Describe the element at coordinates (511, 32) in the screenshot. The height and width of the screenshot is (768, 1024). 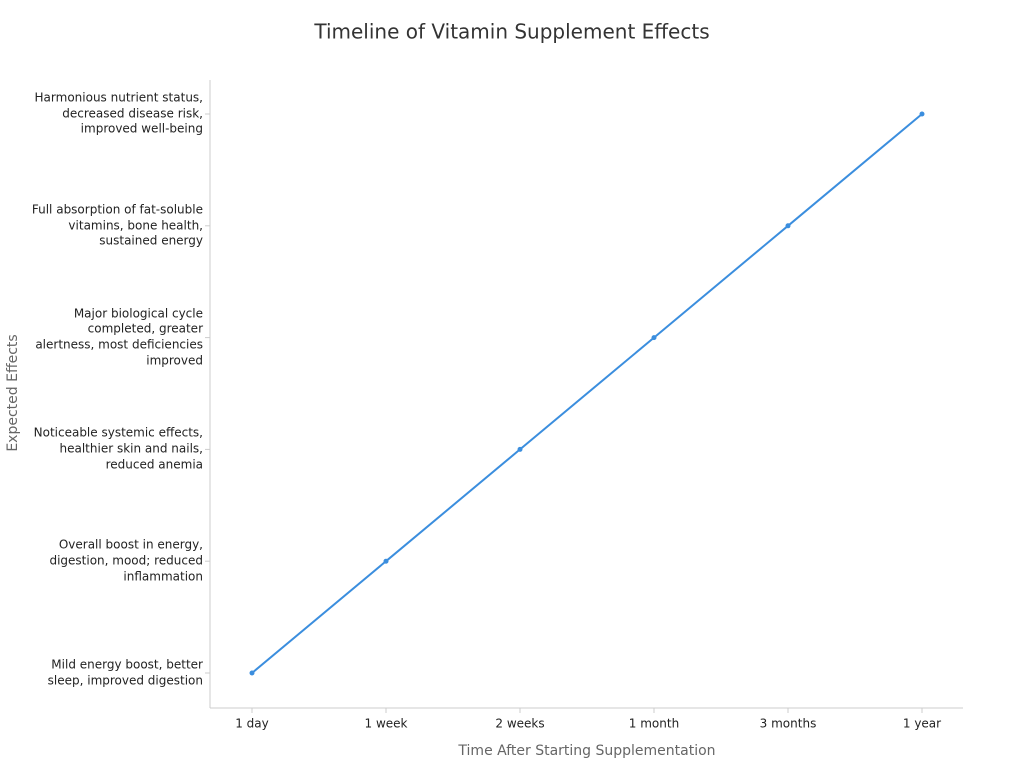
I see `chart-title: Timeline of Vitamin Supplement Effects` at that location.